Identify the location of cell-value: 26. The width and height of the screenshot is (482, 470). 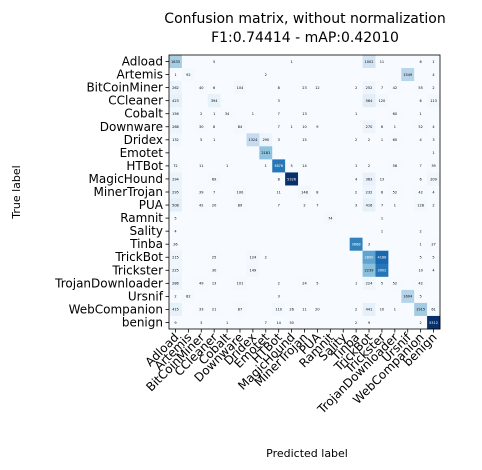
(175, 244).